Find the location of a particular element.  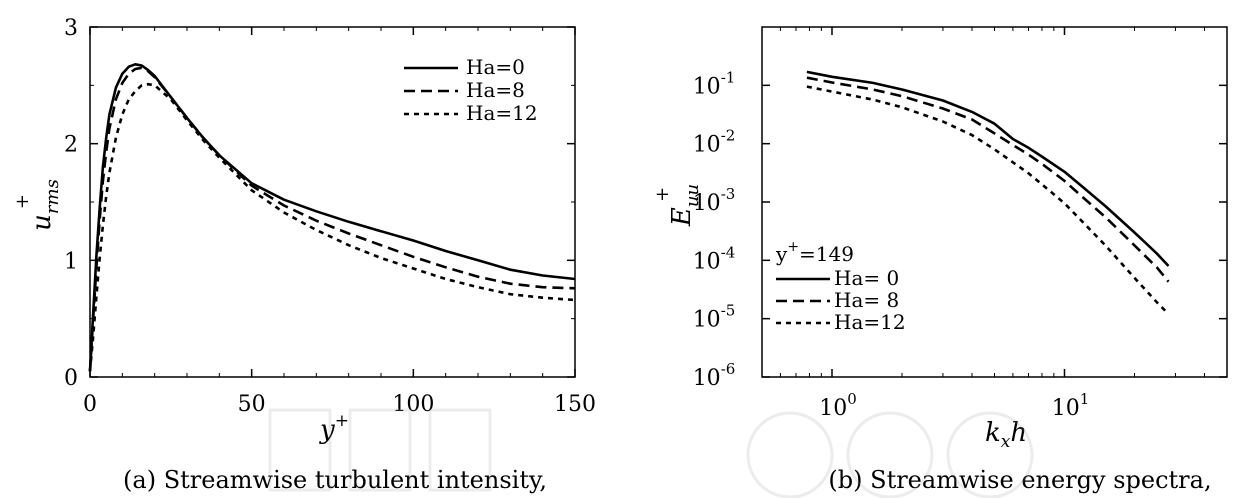

panel-a-ytick-label: 3 is located at coordinates (71, 28).